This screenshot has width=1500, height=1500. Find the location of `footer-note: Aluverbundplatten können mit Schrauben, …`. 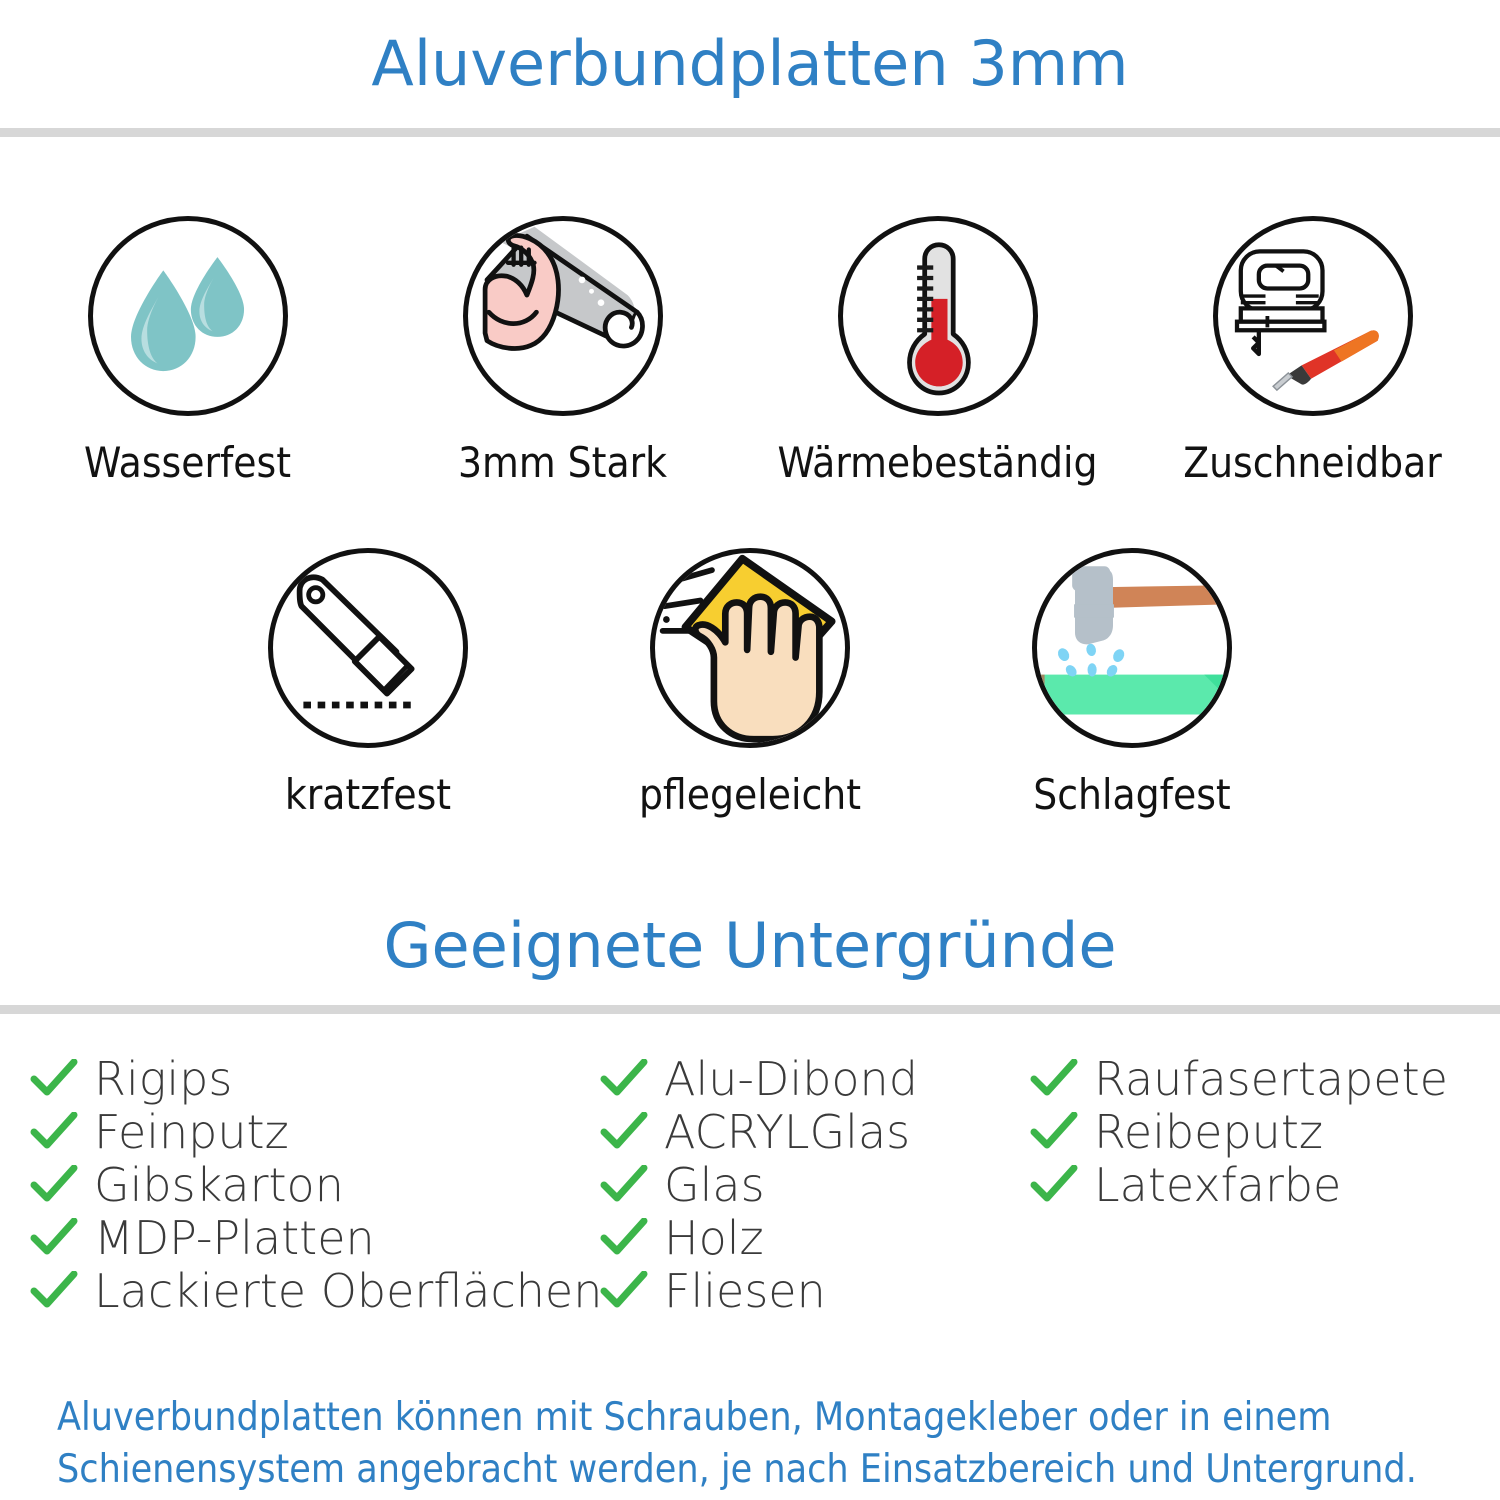

footer-note: Aluverbundplatten können mit Schrauben, … is located at coordinates (737, 1443).